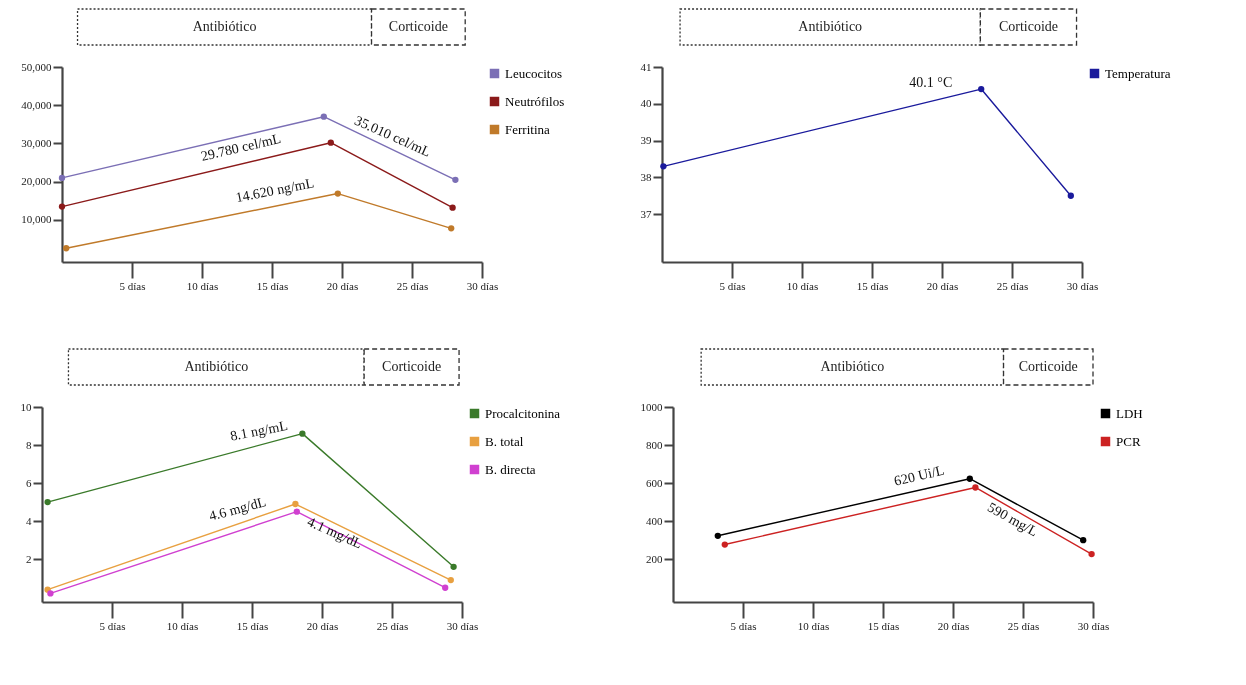  What do you see at coordinates (26, 406) in the screenshot?
I see `y-tick-label: 10` at bounding box center [26, 406].